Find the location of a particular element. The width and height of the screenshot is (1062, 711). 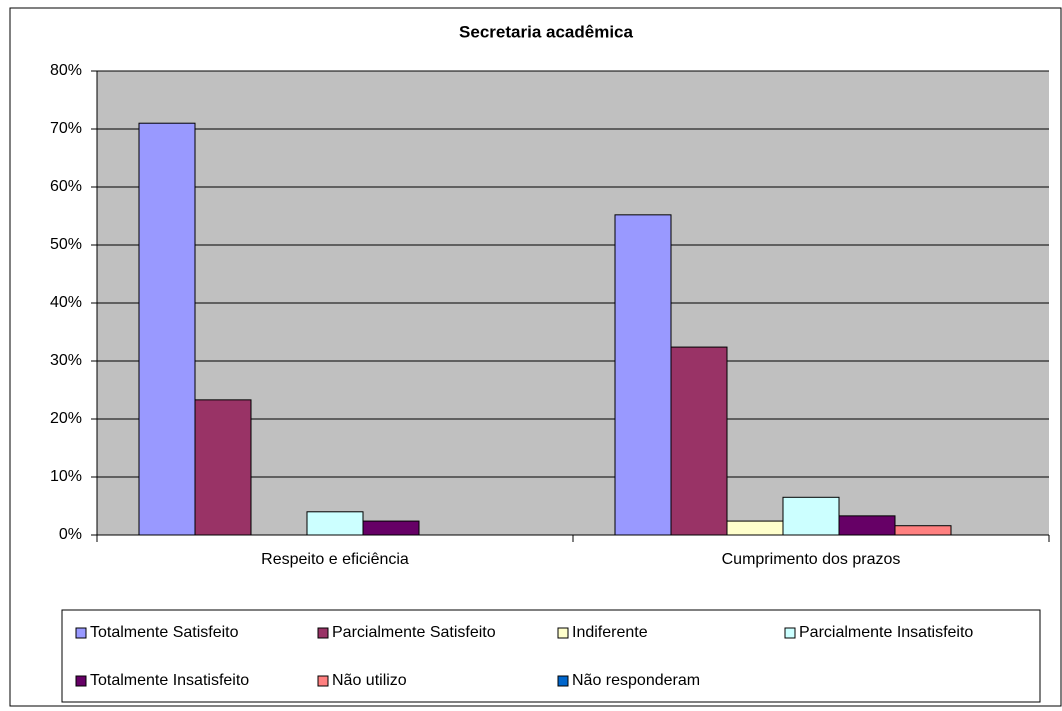

y-tick-label: 40% is located at coordinates (66, 302).